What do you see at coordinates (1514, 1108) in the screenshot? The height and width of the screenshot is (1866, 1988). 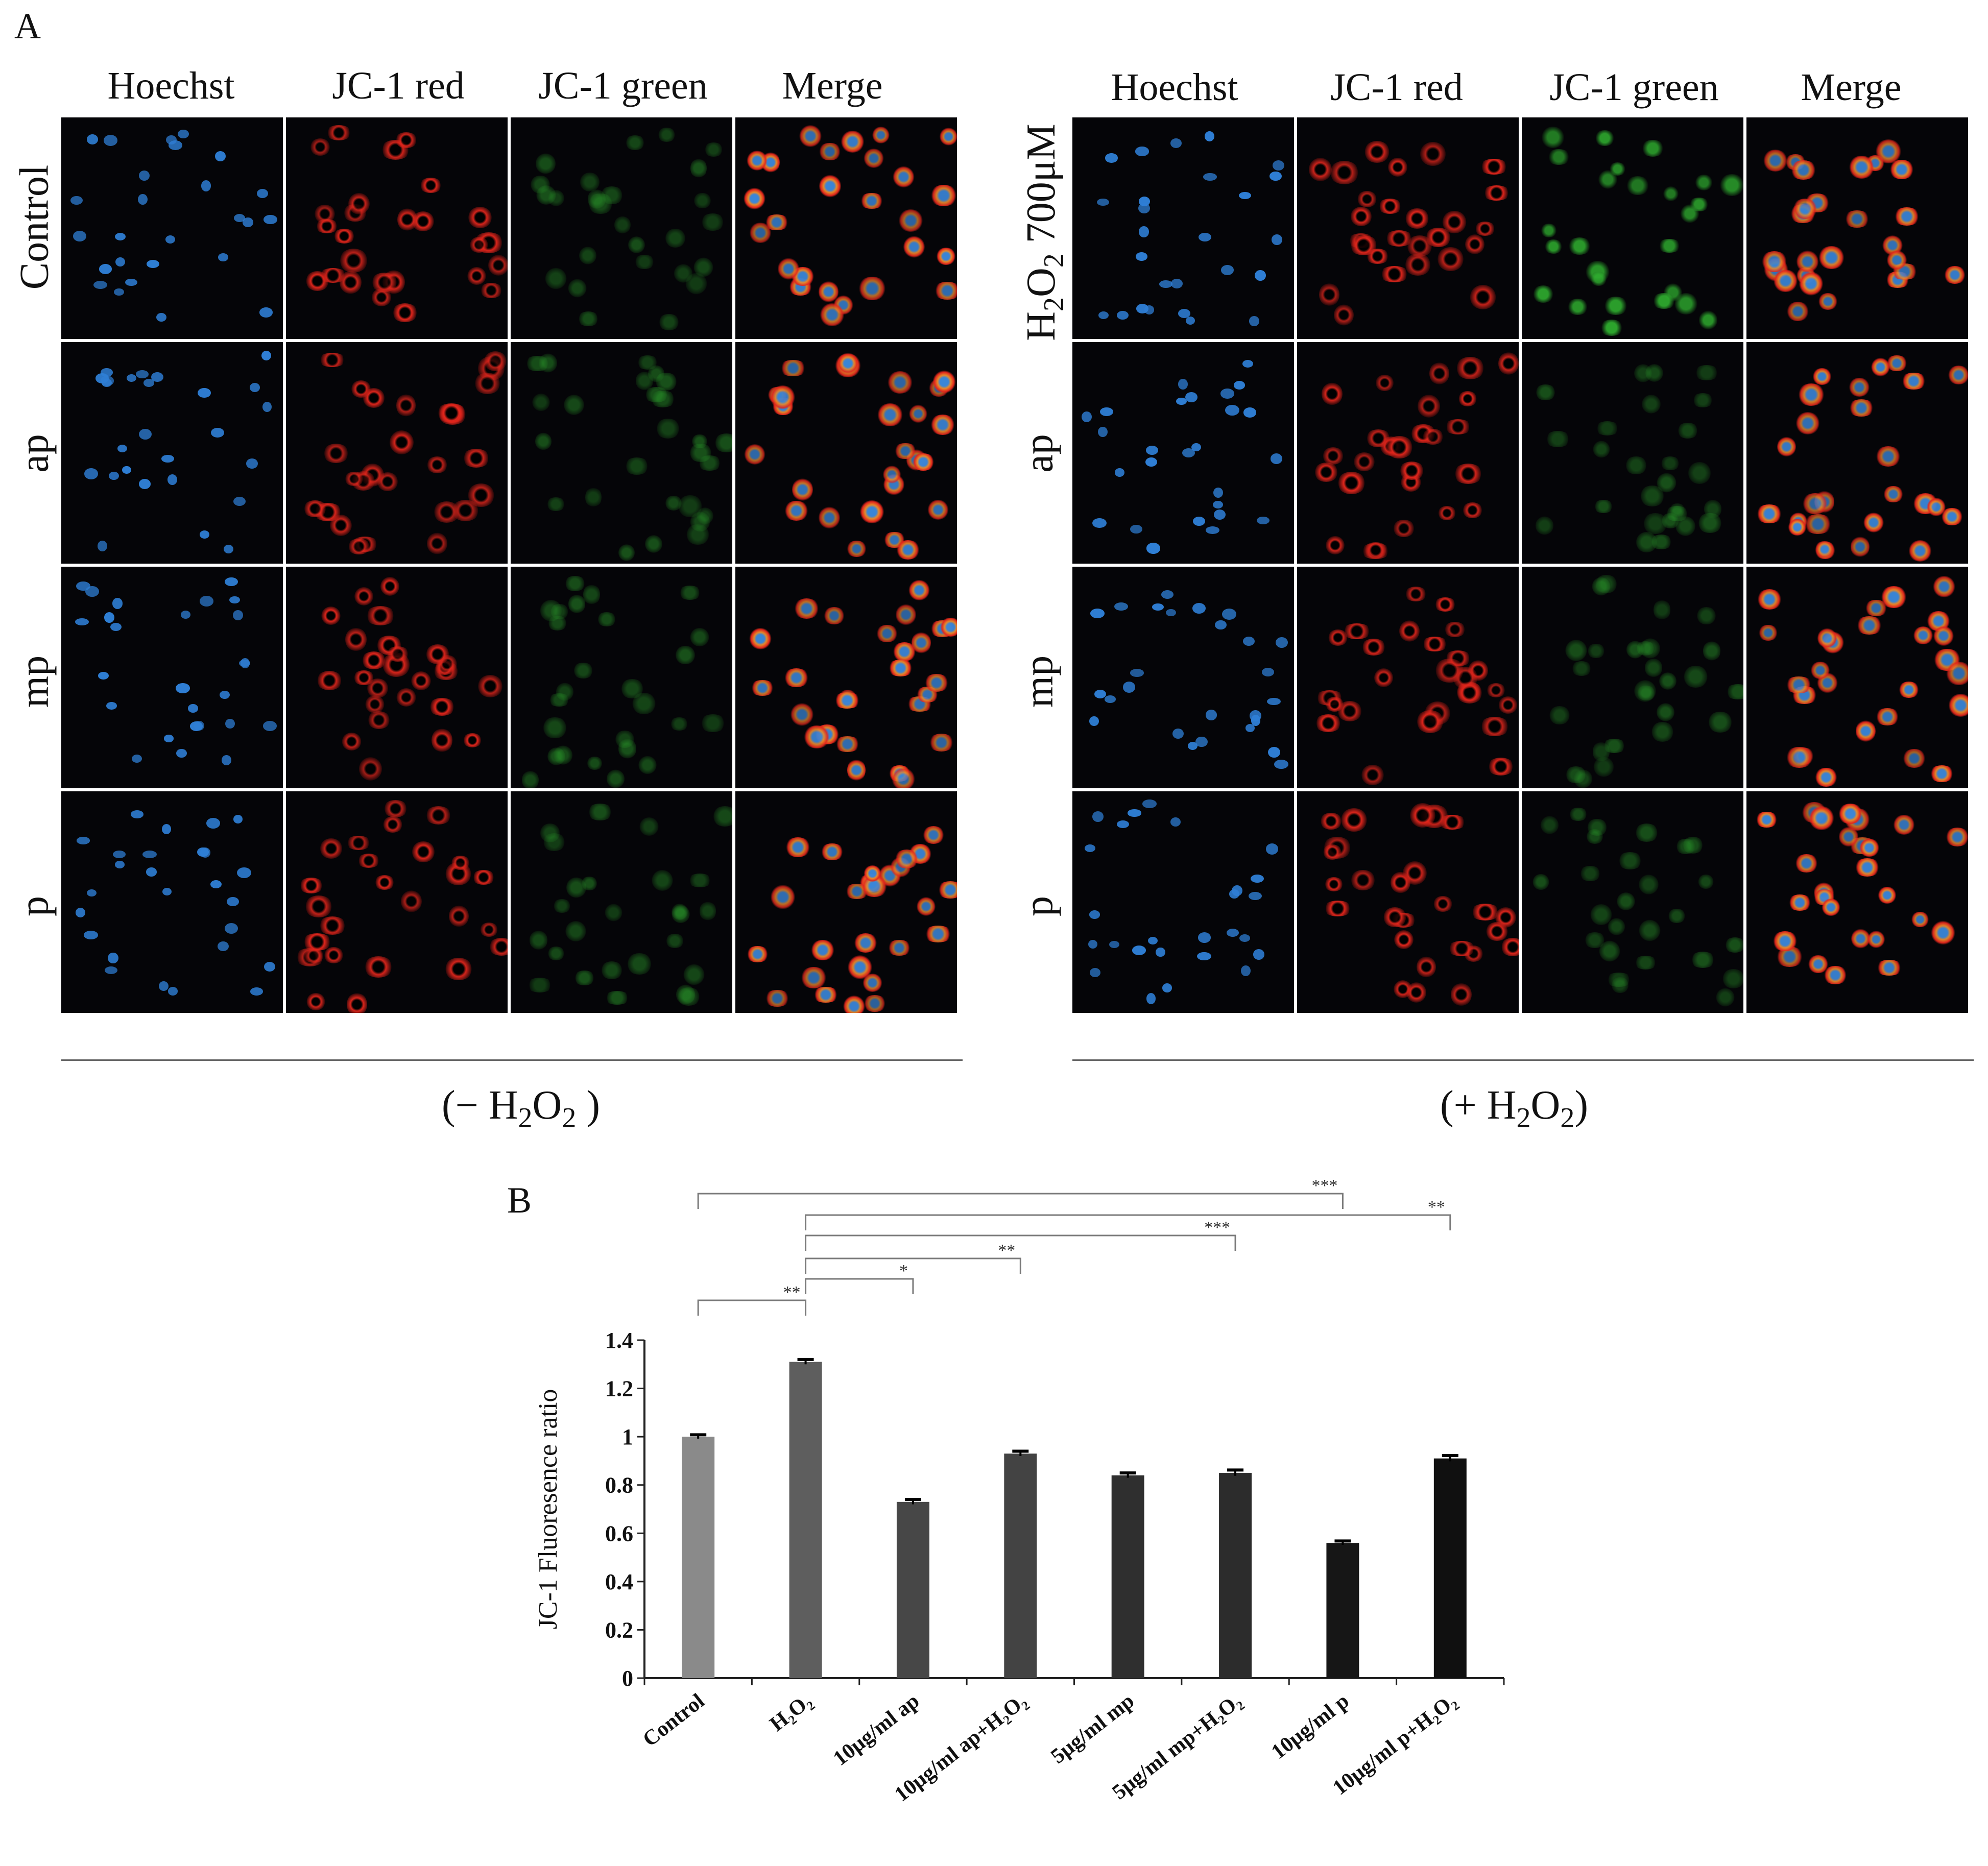 I see `condition-plus-h2o2: (+ H2O2)` at bounding box center [1514, 1108].